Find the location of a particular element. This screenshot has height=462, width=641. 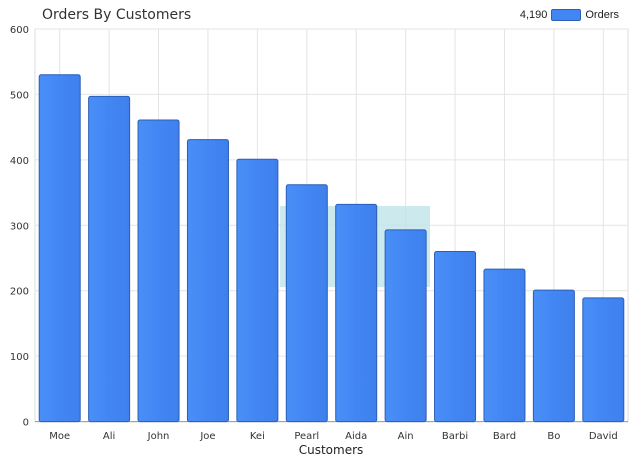

x-tick-label: Pearl is located at coordinates (306, 436).